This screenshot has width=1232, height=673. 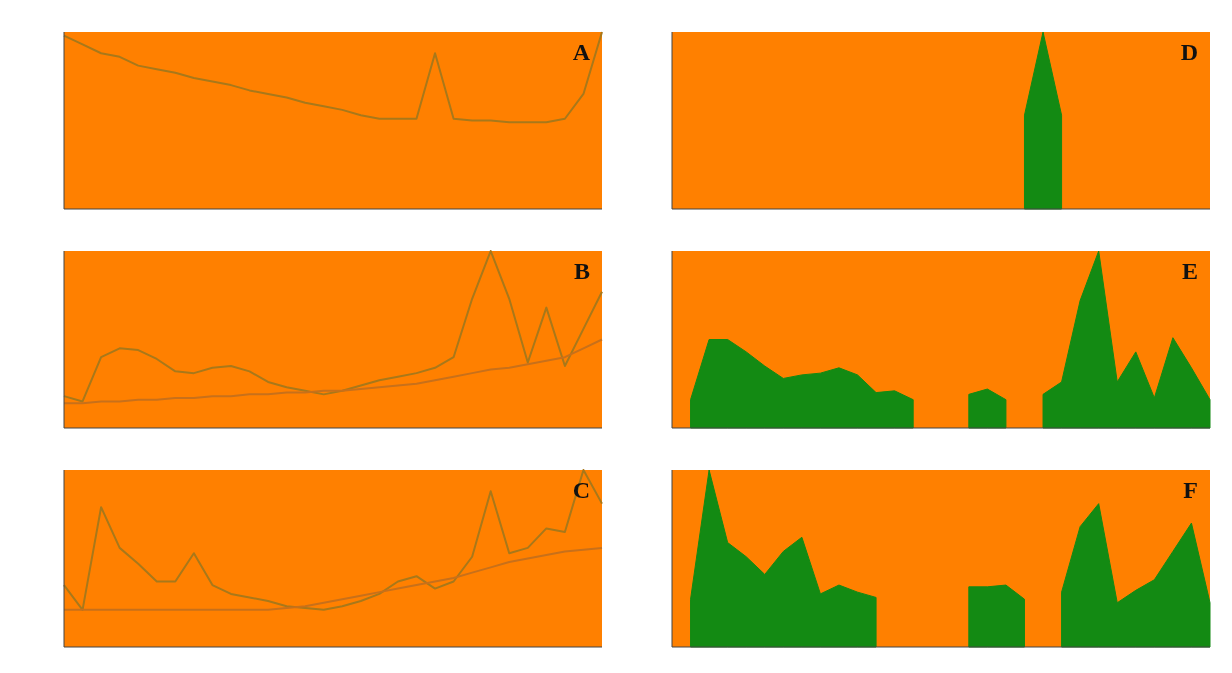 I want to click on chart-title: C, so click(x=581, y=490).